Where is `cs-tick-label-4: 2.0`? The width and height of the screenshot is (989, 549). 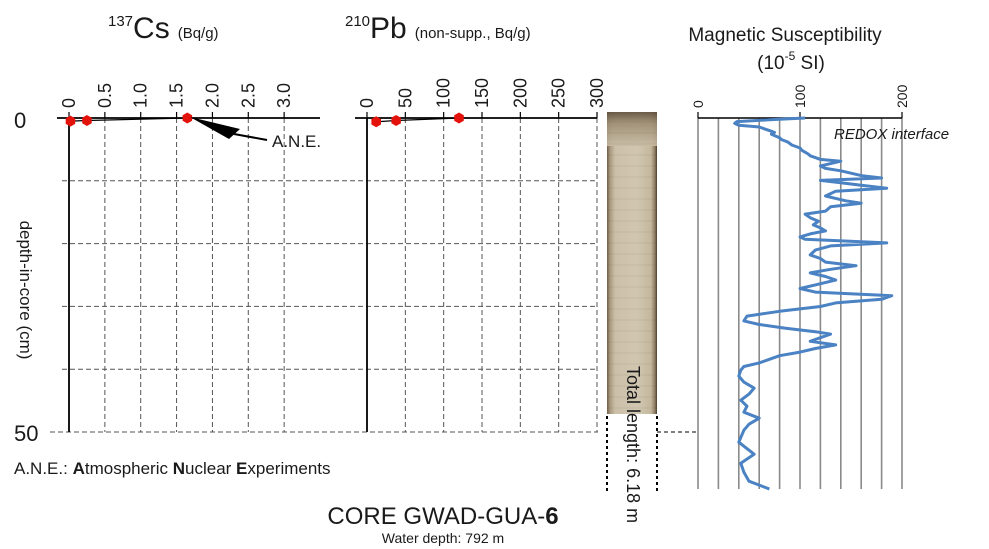
cs-tick-label-4: 2.0 is located at coordinates (212, 95).